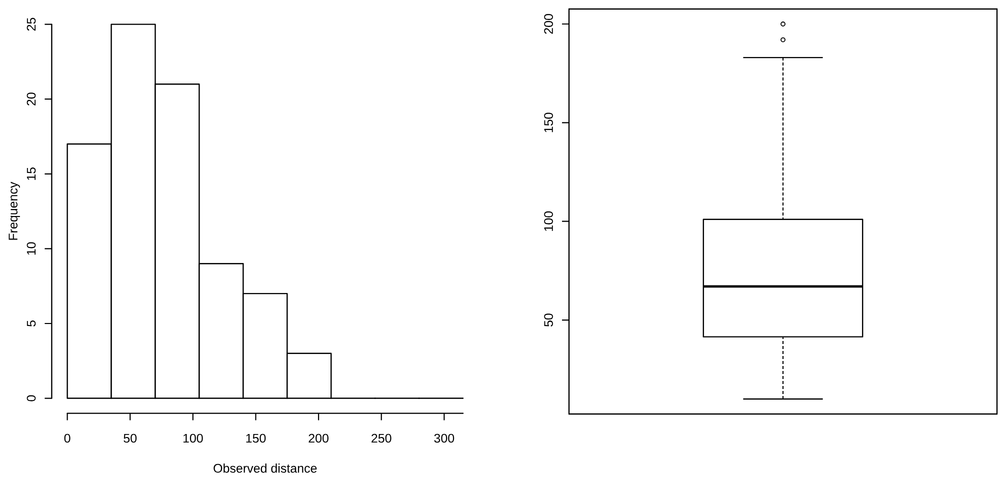 The width and height of the screenshot is (1000, 478). What do you see at coordinates (193, 438) in the screenshot?
I see `x-tick-label: 100` at bounding box center [193, 438].